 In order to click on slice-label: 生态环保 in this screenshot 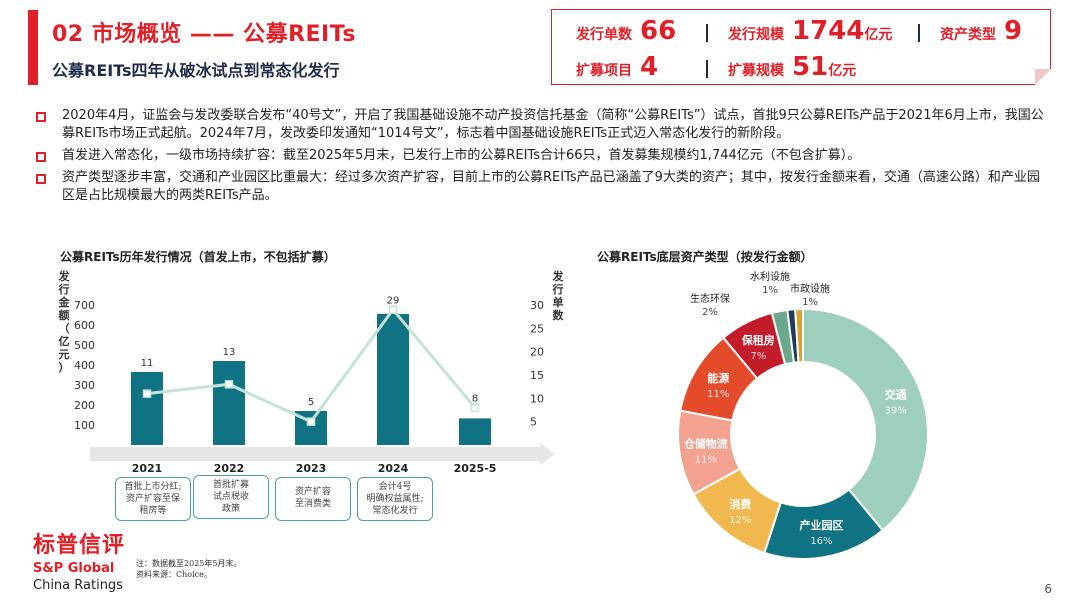, I will do `click(710, 298)`.